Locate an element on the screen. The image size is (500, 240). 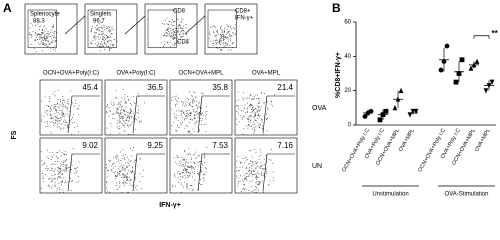
y-tick-label: 0 is located at coordinates (350, 126).